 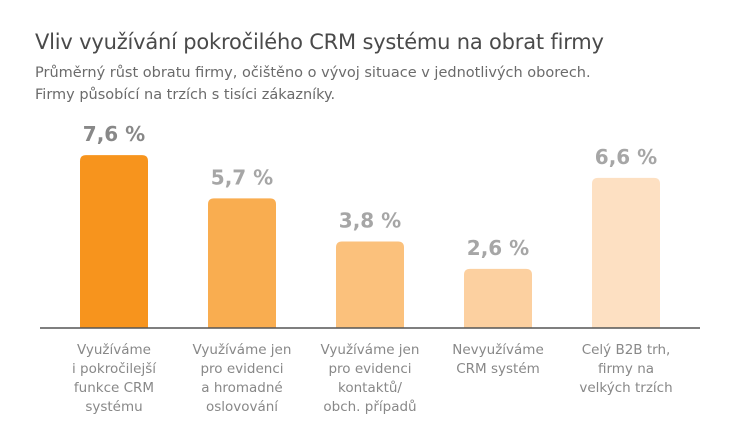 I want to click on category-label-line: systému, so click(x=113, y=407).